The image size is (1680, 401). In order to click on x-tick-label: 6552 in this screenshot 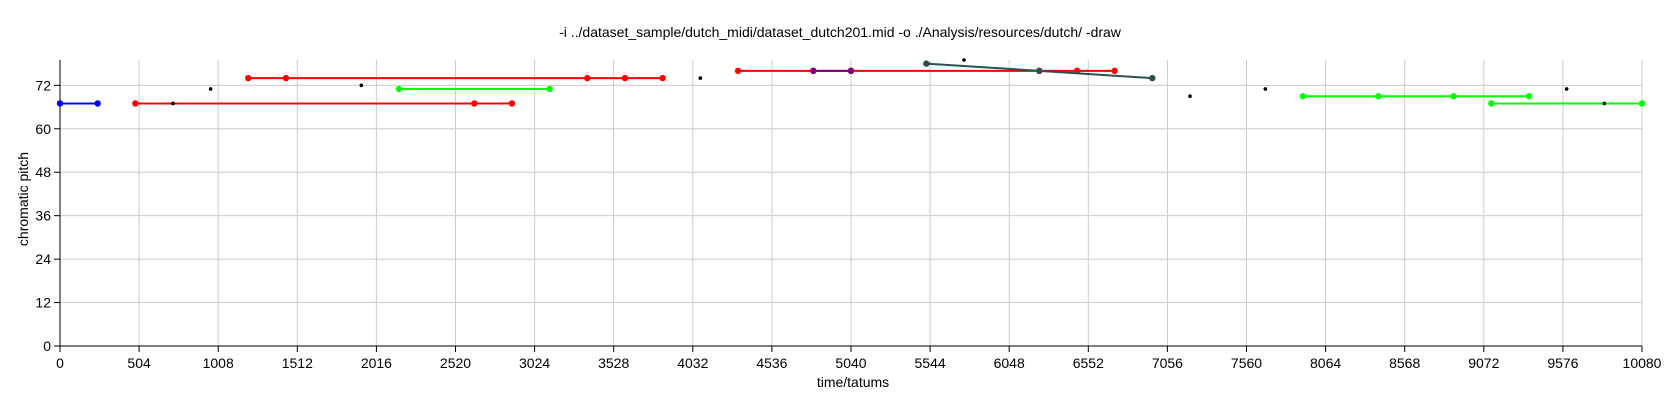, I will do `click(1088, 363)`.